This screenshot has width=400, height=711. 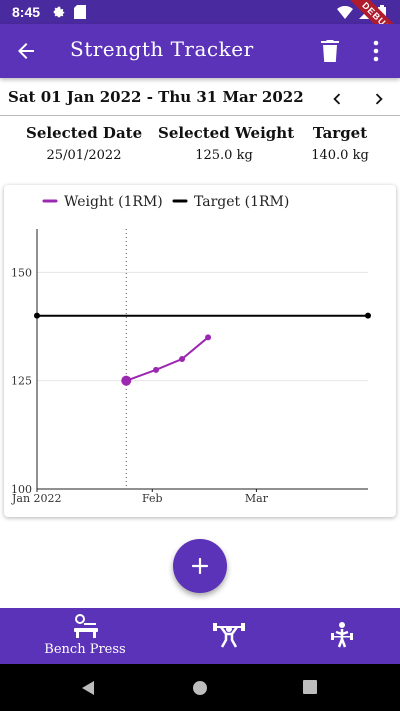 I want to click on nav-item-weightlifting, so click(x=229, y=636).